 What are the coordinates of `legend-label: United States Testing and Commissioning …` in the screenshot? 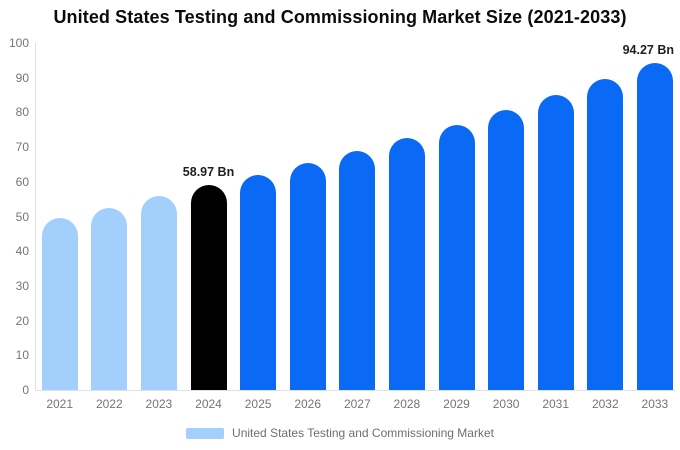 It's located at (363, 433).